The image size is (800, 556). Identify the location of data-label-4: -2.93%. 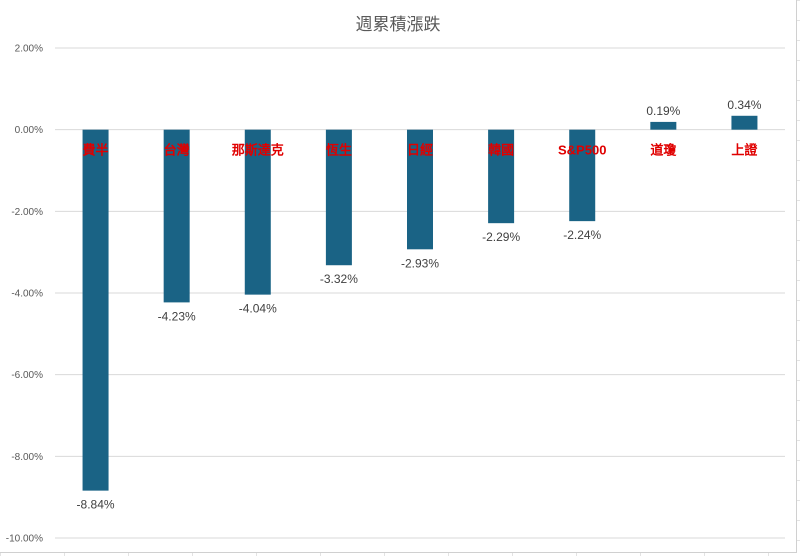
(420, 263).